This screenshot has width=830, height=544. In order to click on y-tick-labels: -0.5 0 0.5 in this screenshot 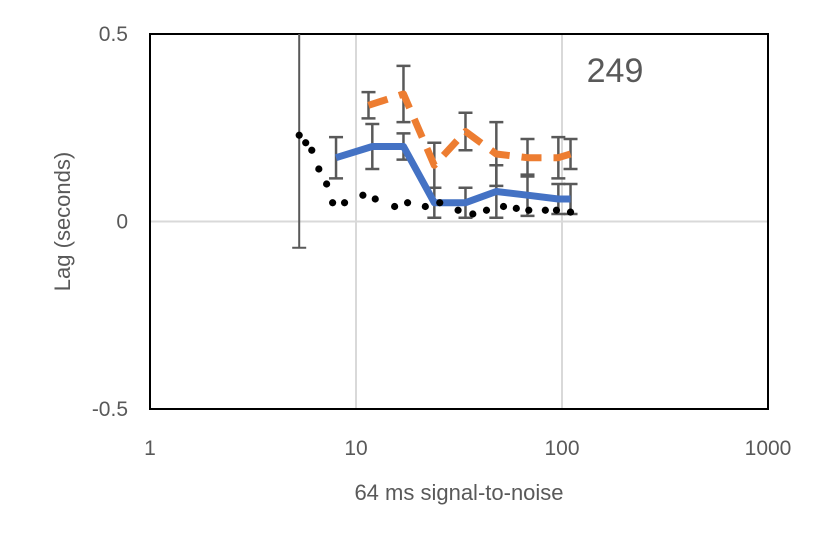, I will do `click(110, 222)`.